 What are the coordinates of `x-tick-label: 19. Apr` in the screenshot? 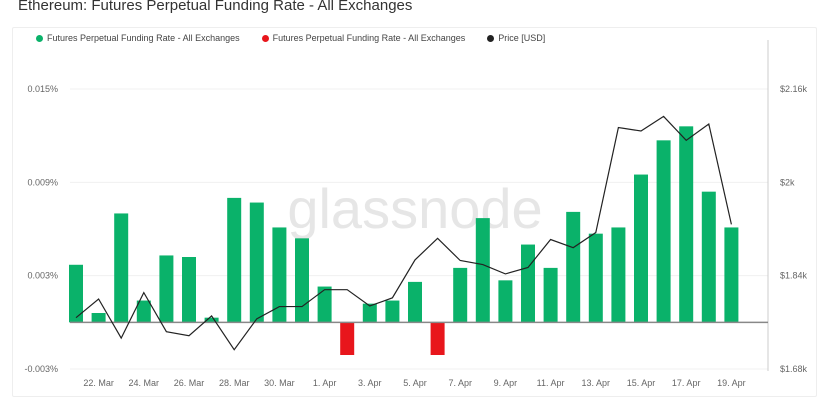 It's located at (731, 383).